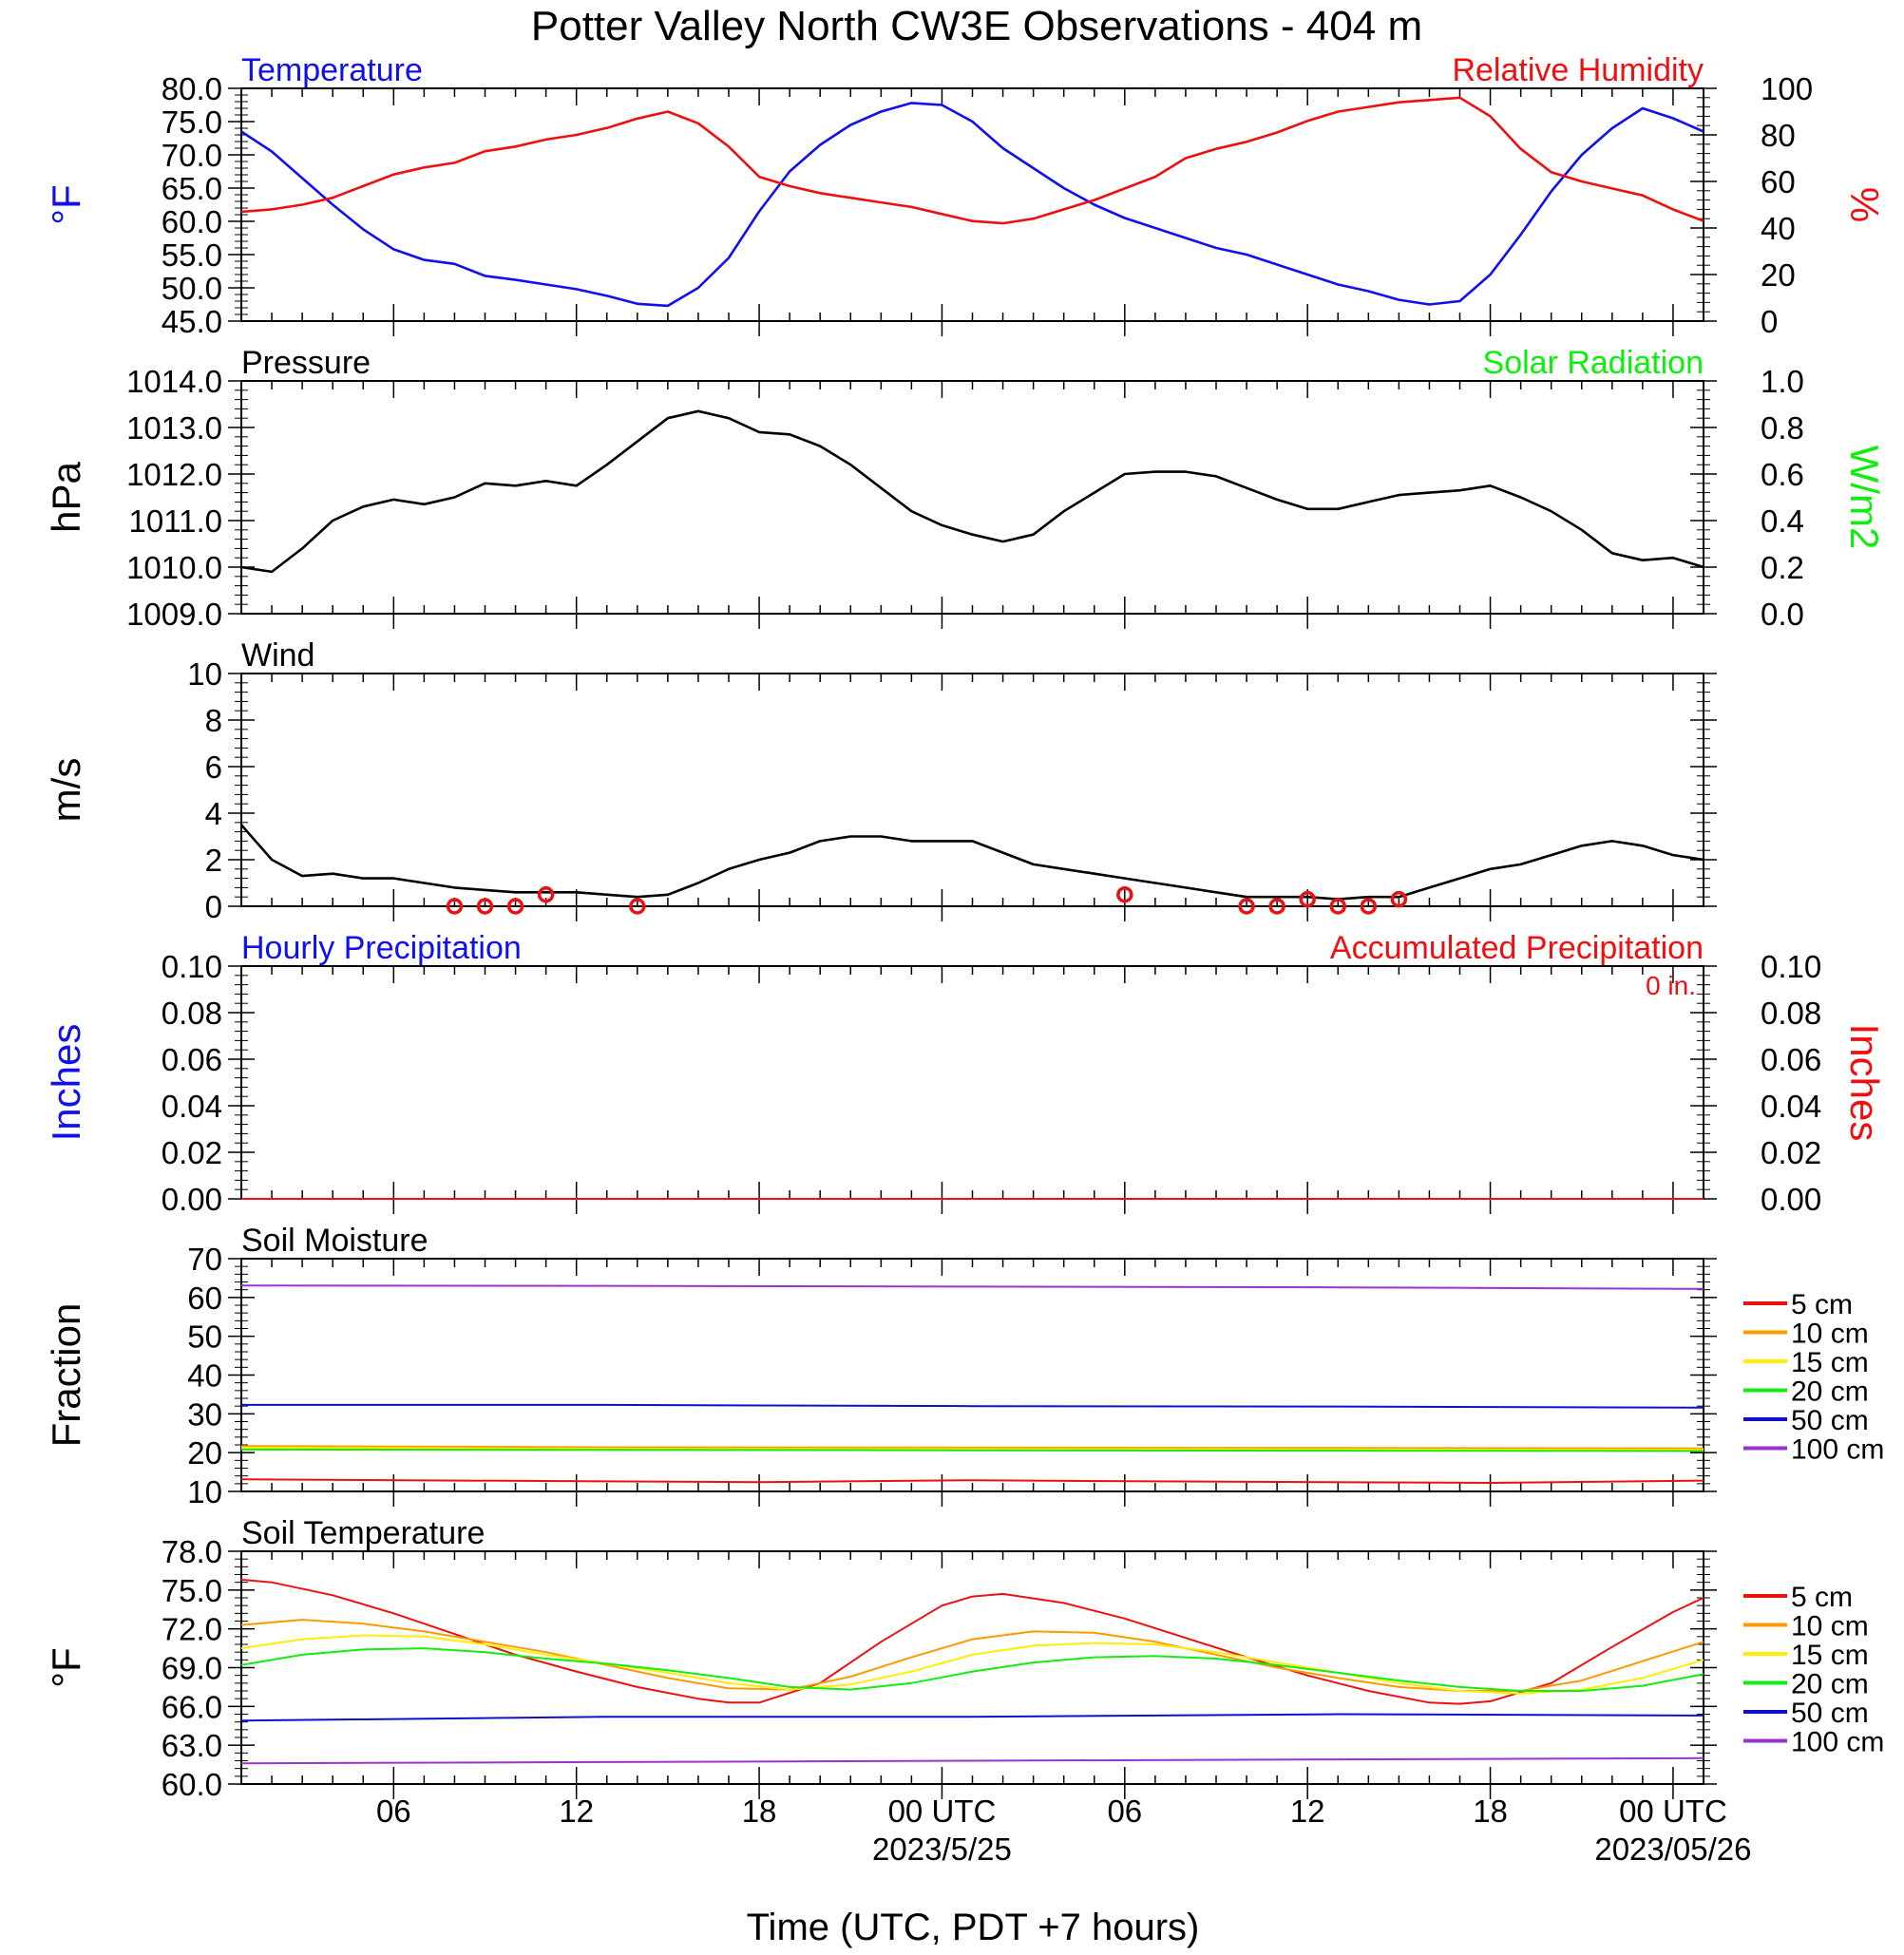  What do you see at coordinates (174, 567) in the screenshot?
I see `y-tick-label-left: 1010.0` at bounding box center [174, 567].